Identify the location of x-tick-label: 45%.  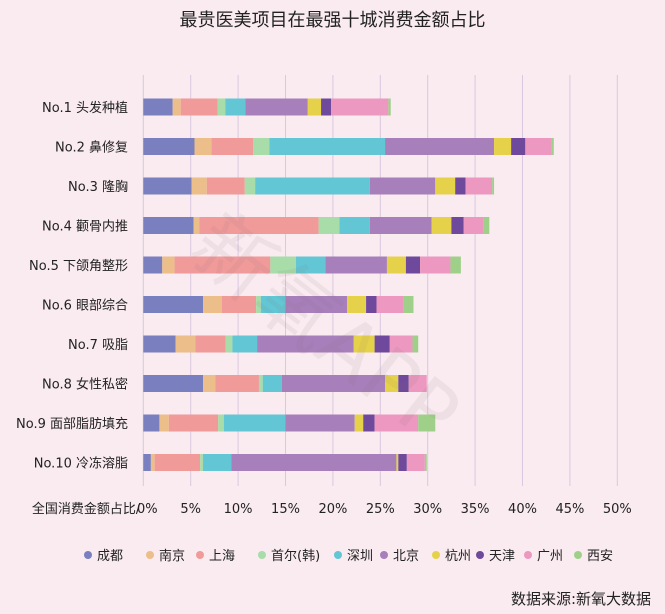
(569, 509).